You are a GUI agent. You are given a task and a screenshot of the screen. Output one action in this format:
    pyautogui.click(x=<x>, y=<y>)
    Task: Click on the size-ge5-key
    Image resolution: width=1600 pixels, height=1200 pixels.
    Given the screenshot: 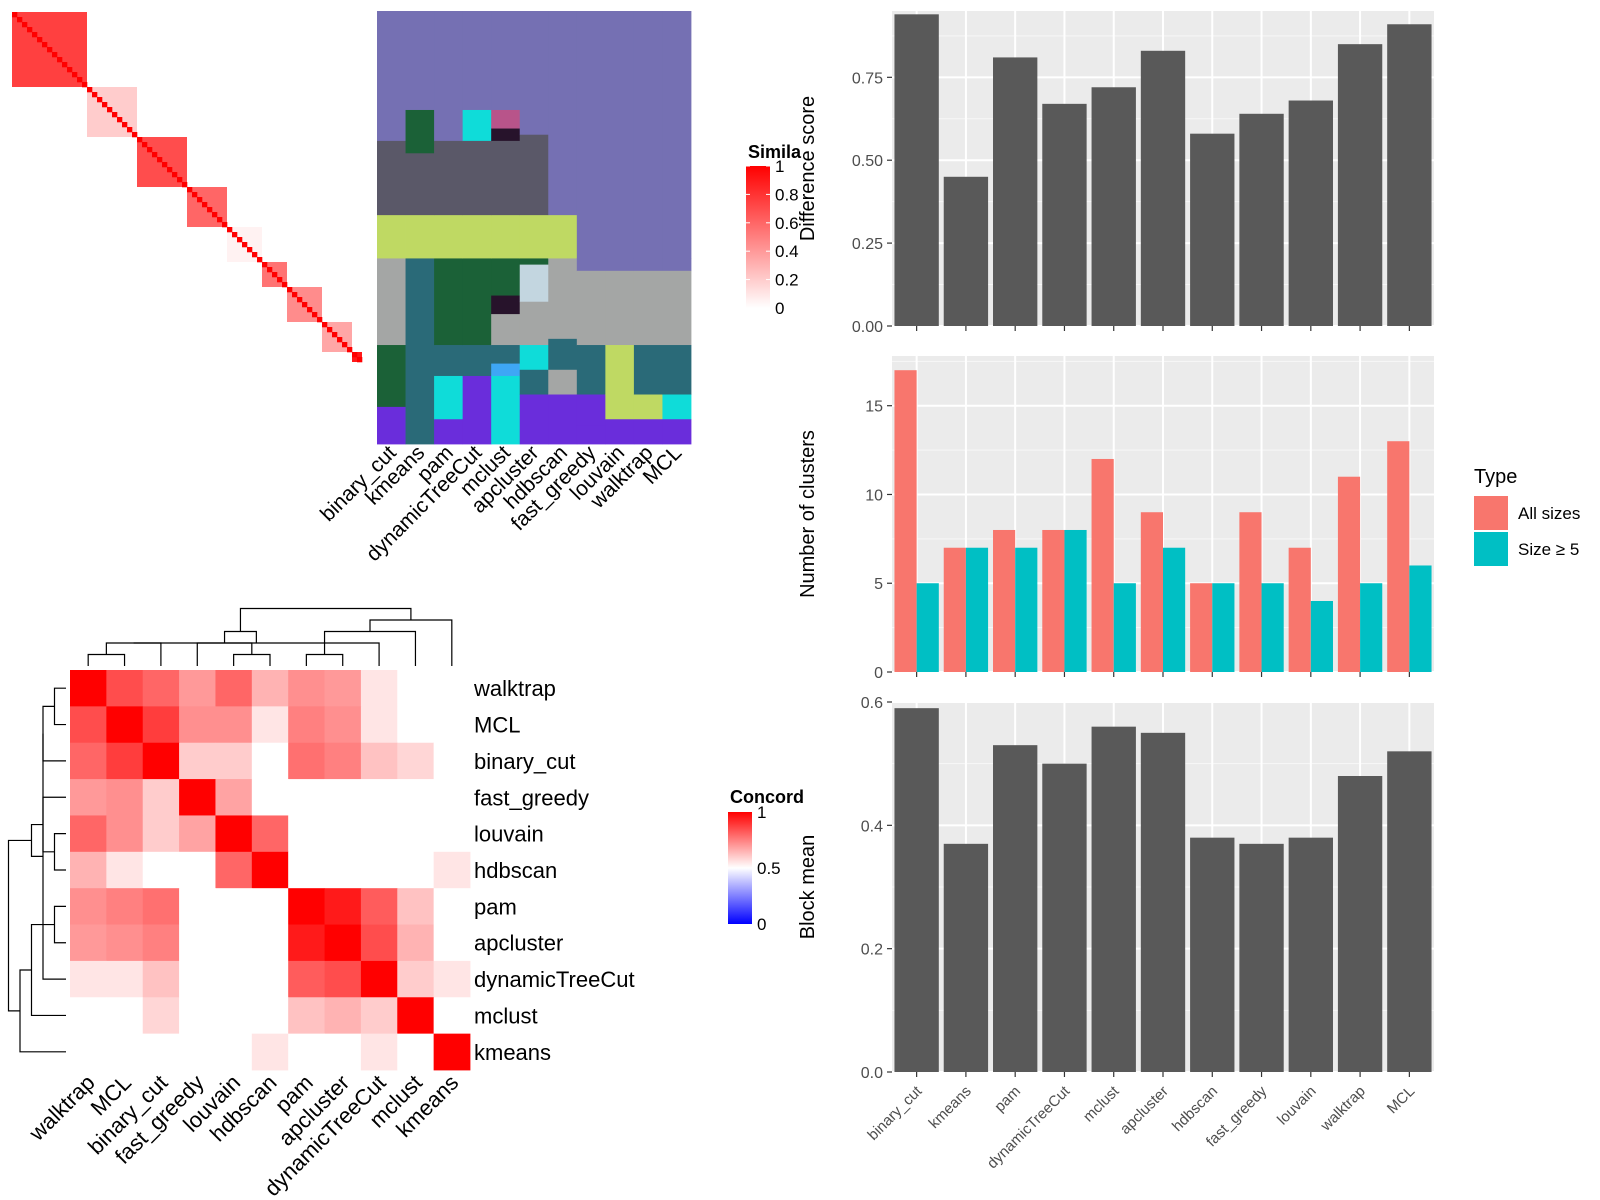 What is the action you would take?
    pyautogui.click(x=1491, y=549)
    